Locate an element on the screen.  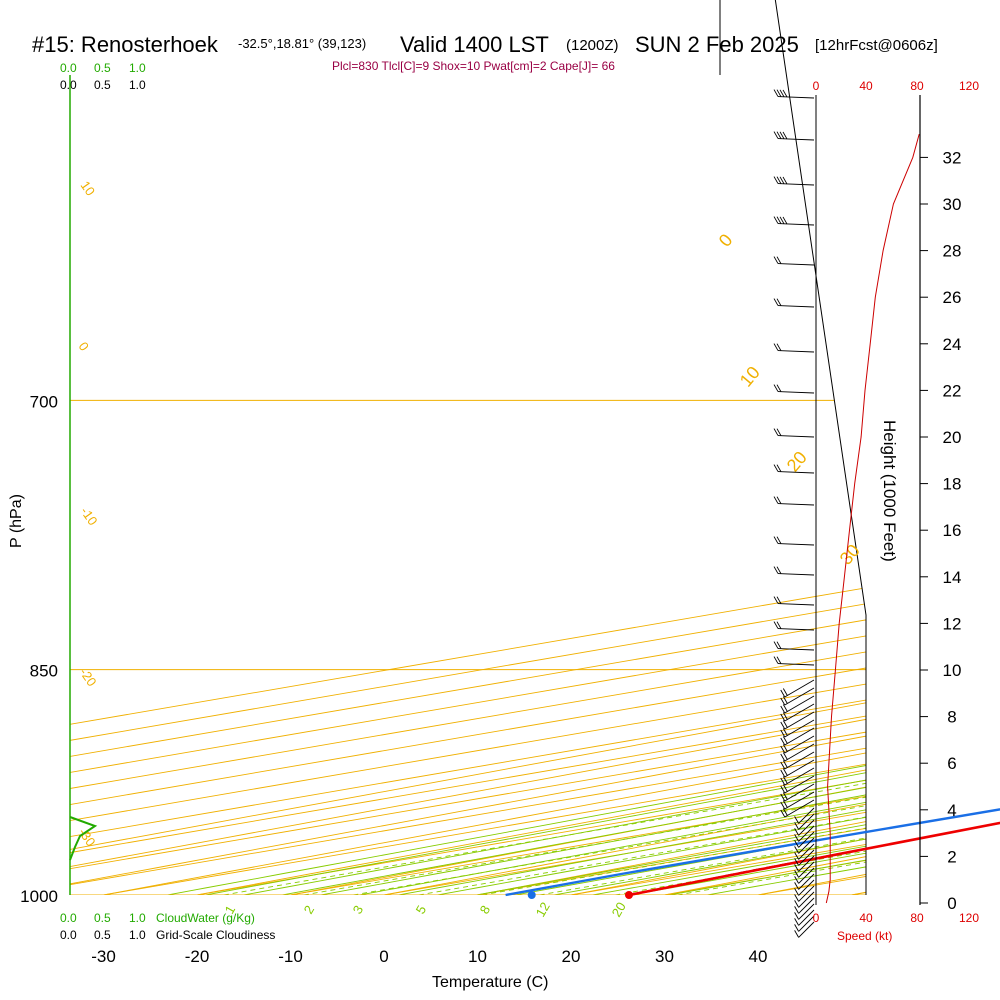
top-black-scale-1: 0.5 is located at coordinates (102, 85).